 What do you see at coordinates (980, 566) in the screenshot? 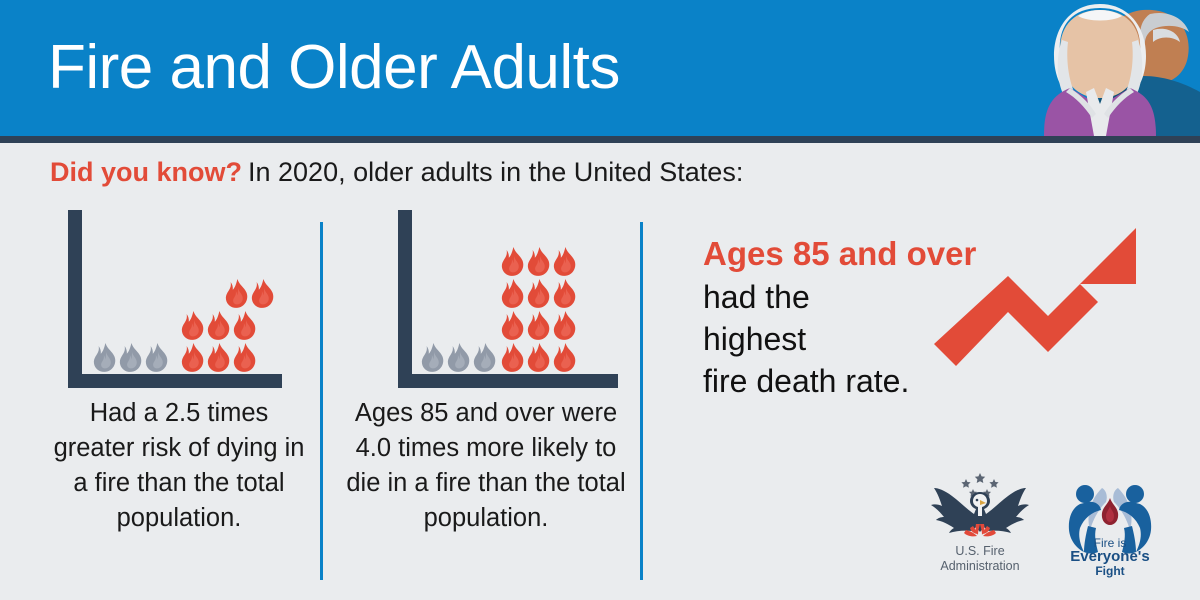
I see `usfa-caption-line-2: Administration` at bounding box center [980, 566].